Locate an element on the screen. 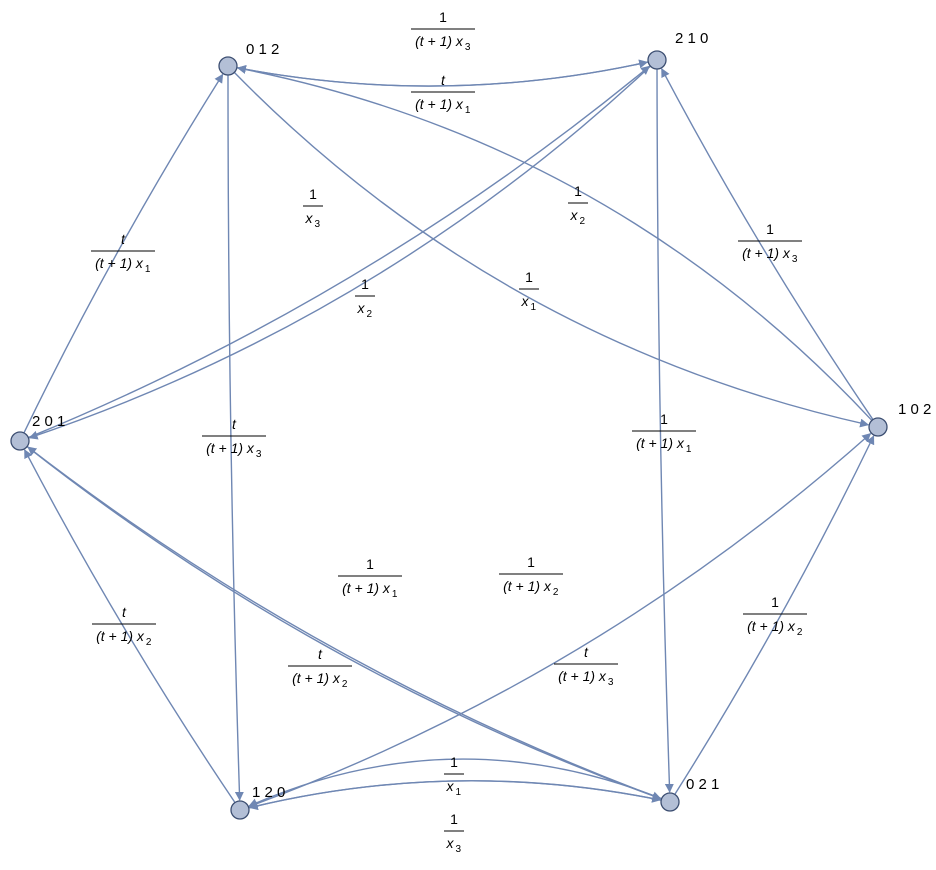  node-label: 2 0 1 is located at coordinates (48, 421).